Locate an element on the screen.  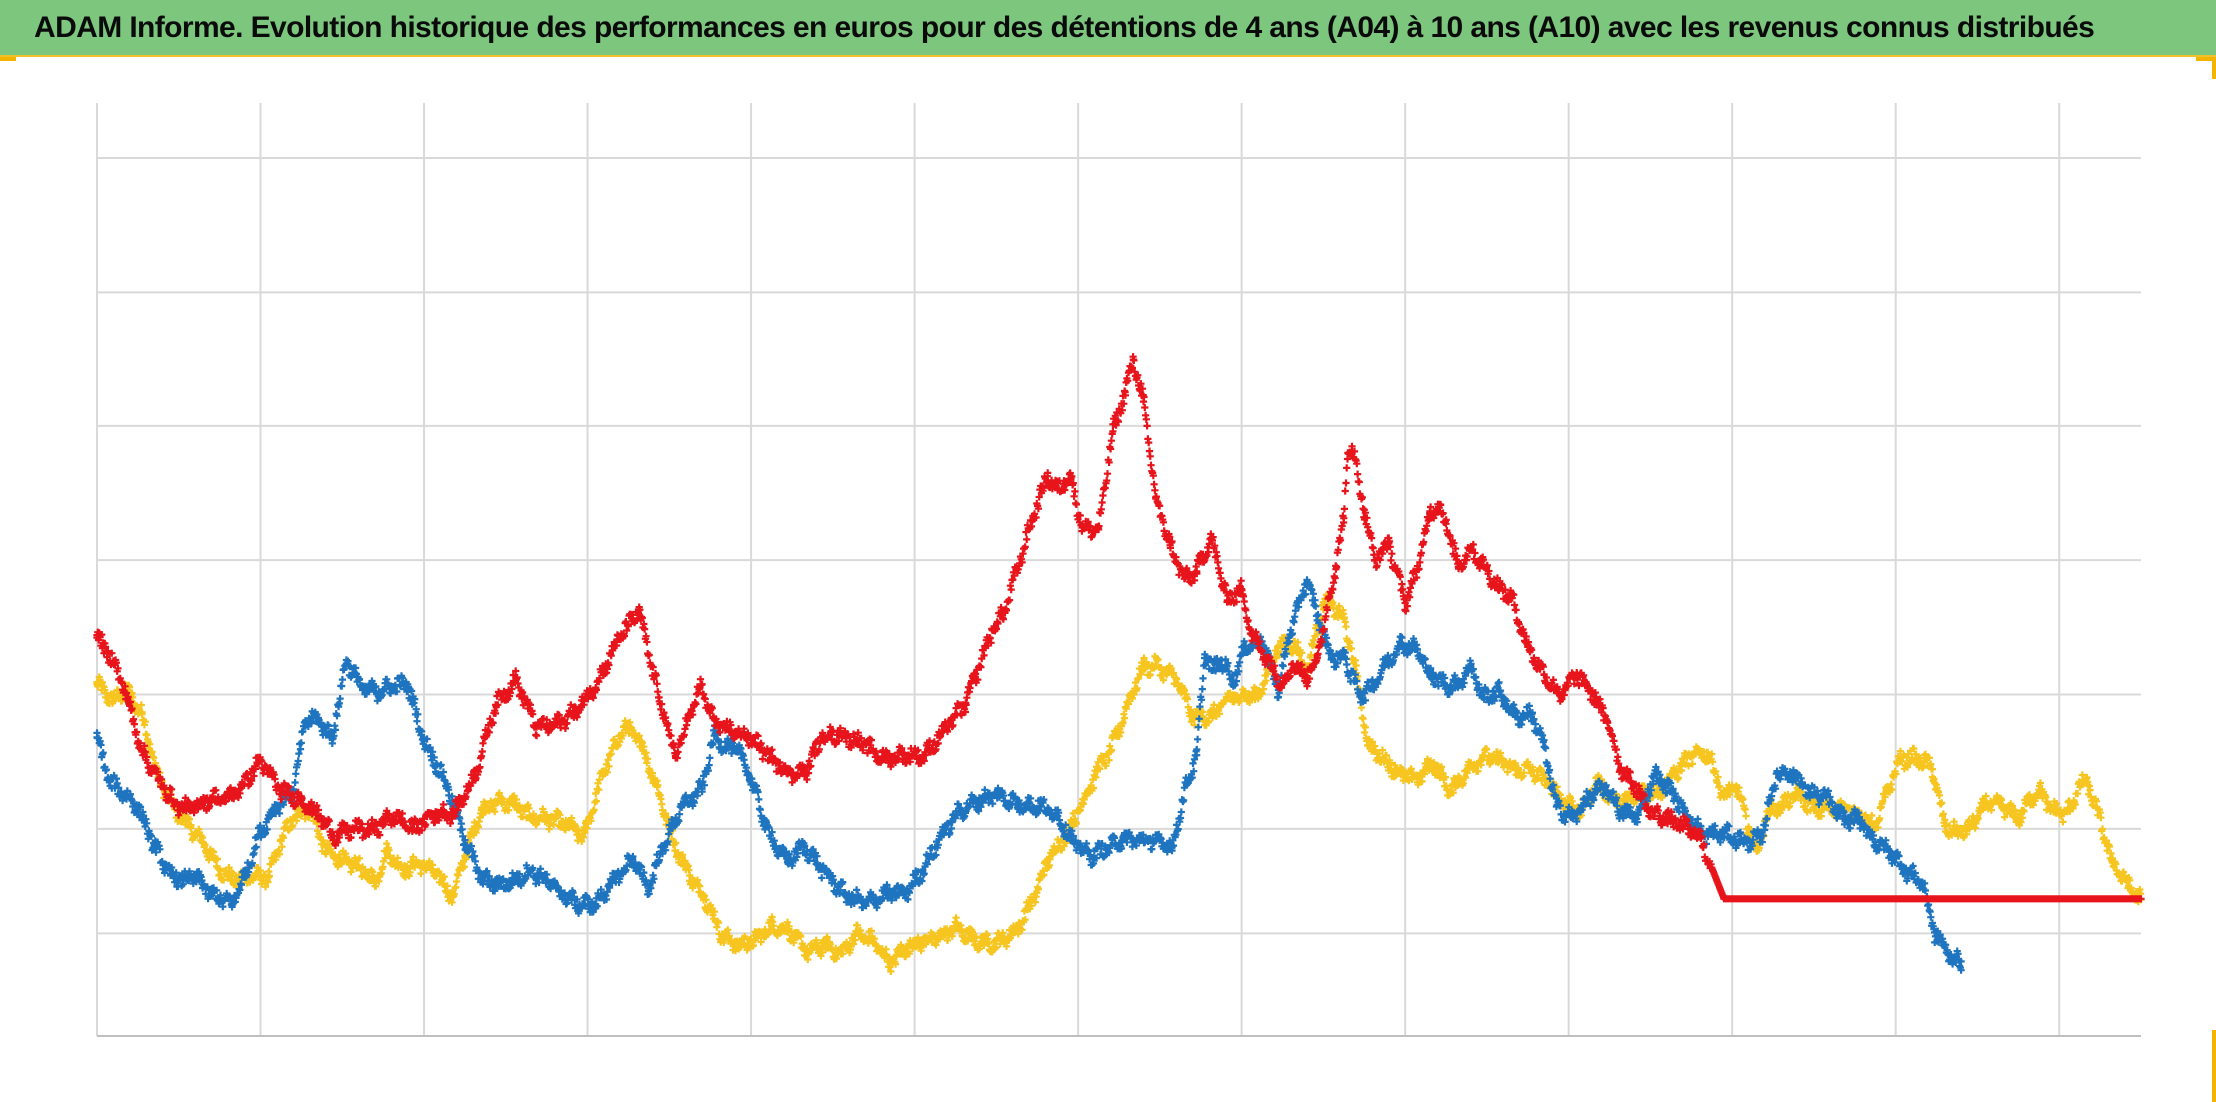
corner-accent-right-top is located at coordinates (2214, 68).